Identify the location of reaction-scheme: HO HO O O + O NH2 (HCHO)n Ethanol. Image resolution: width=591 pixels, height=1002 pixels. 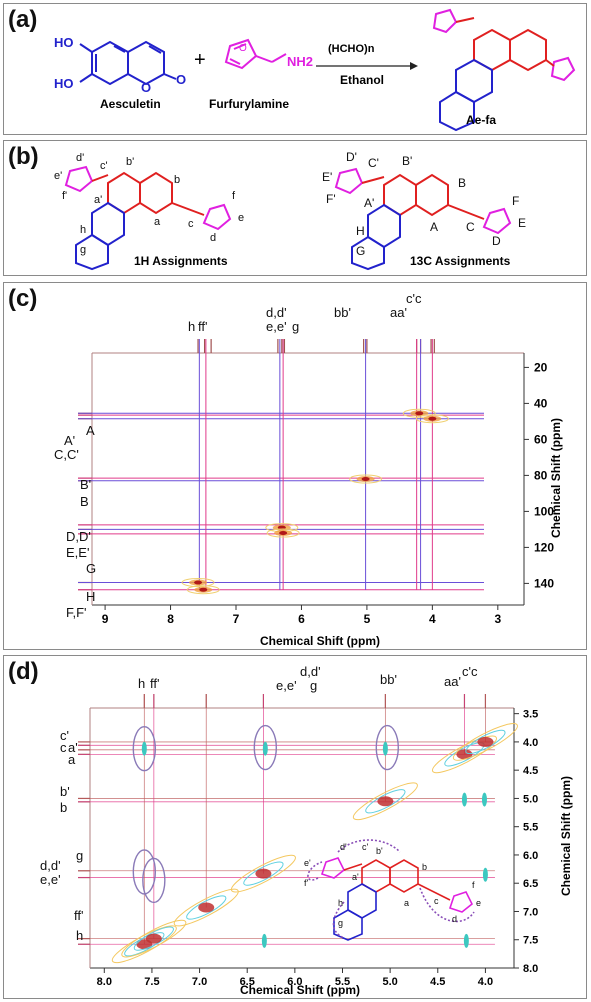
(315, 70).